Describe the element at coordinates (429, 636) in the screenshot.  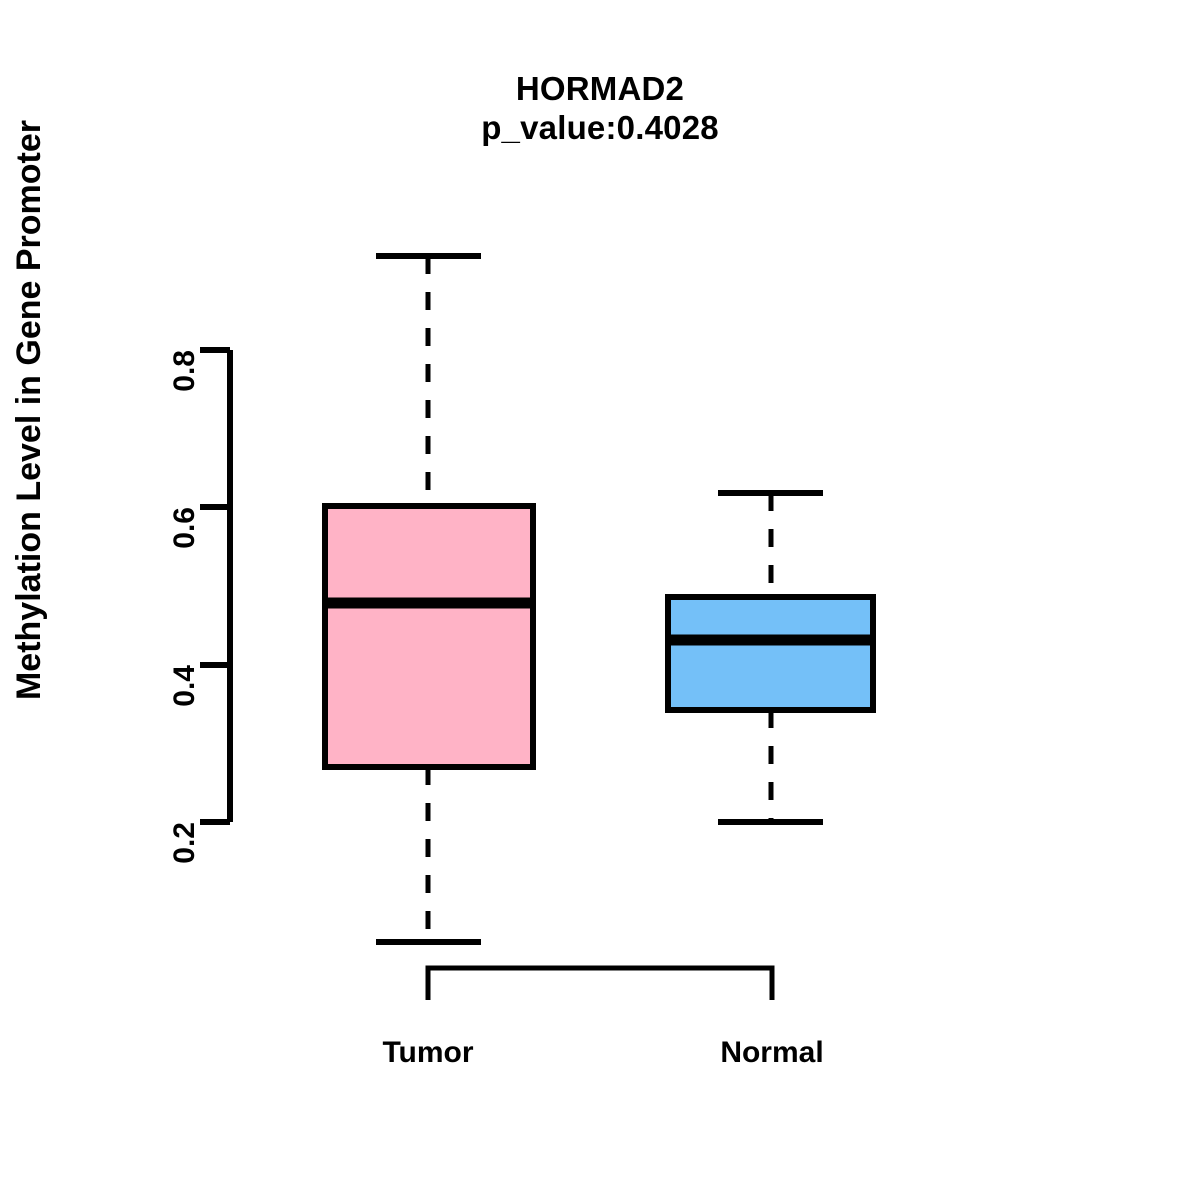
I see `tumor-box-iqr` at that location.